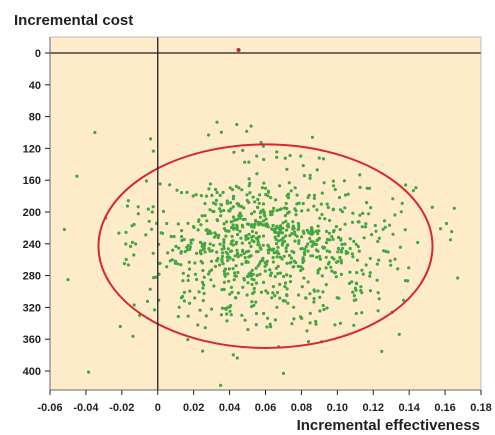 This screenshot has width=495, height=435. Describe the element at coordinates (32, 181) in the screenshot. I see `y-tick-label: 160` at that location.